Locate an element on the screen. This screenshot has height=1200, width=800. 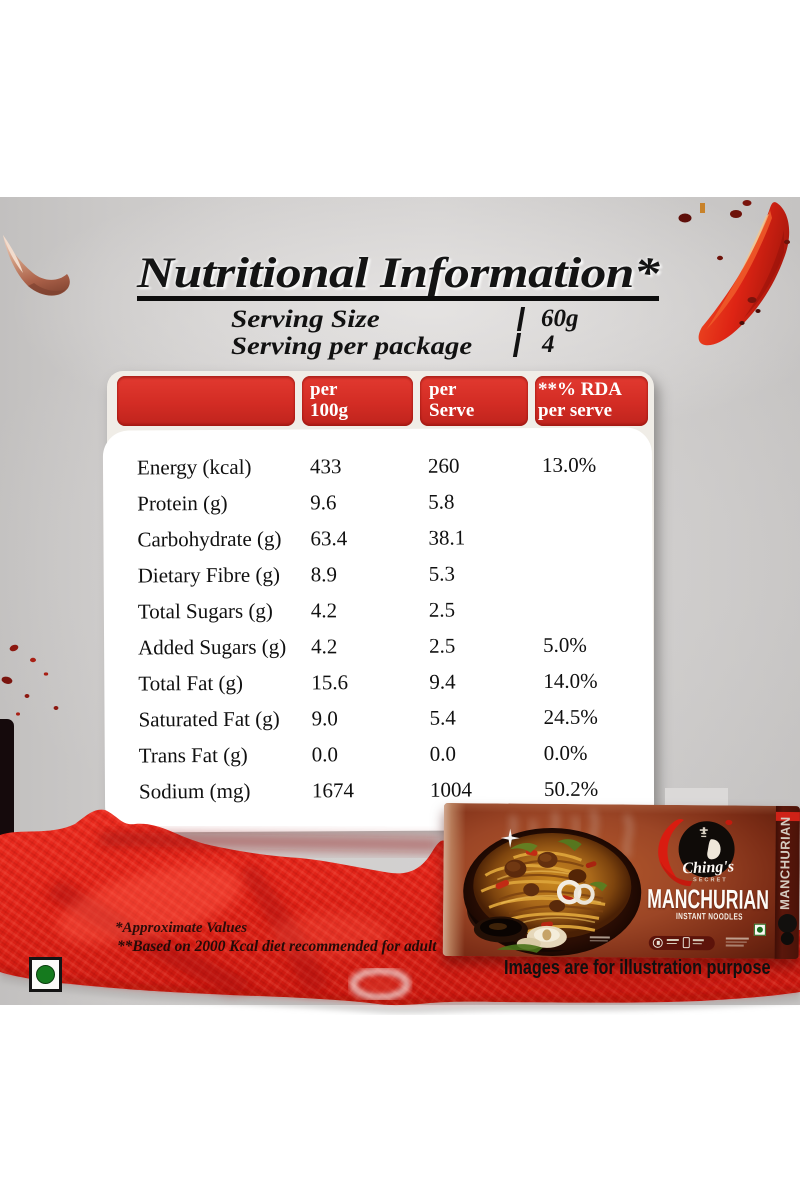
svg-text: SECRET is located at coordinates (710, 880).